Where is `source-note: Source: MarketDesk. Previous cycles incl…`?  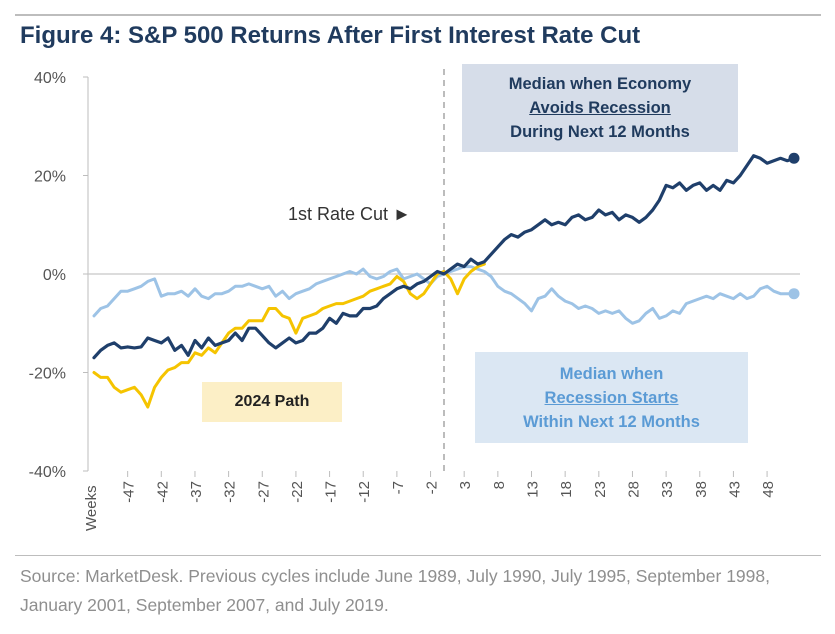 source-note: Source: MarketDesk. Previous cycles incl… is located at coordinates (395, 590).